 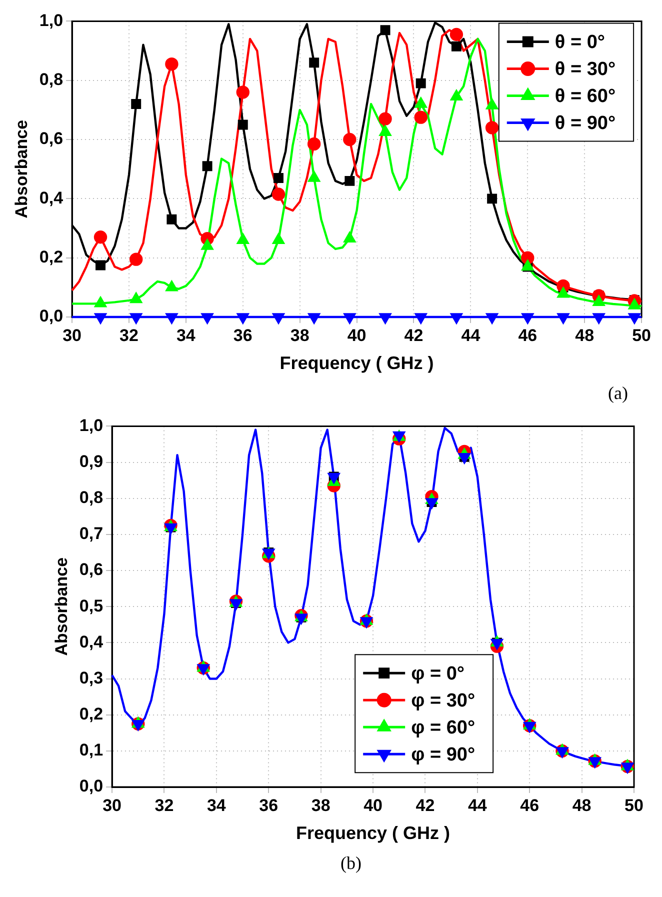 What do you see at coordinates (443, 727) in the screenshot?
I see `legend-label: φ = 60°` at bounding box center [443, 727].